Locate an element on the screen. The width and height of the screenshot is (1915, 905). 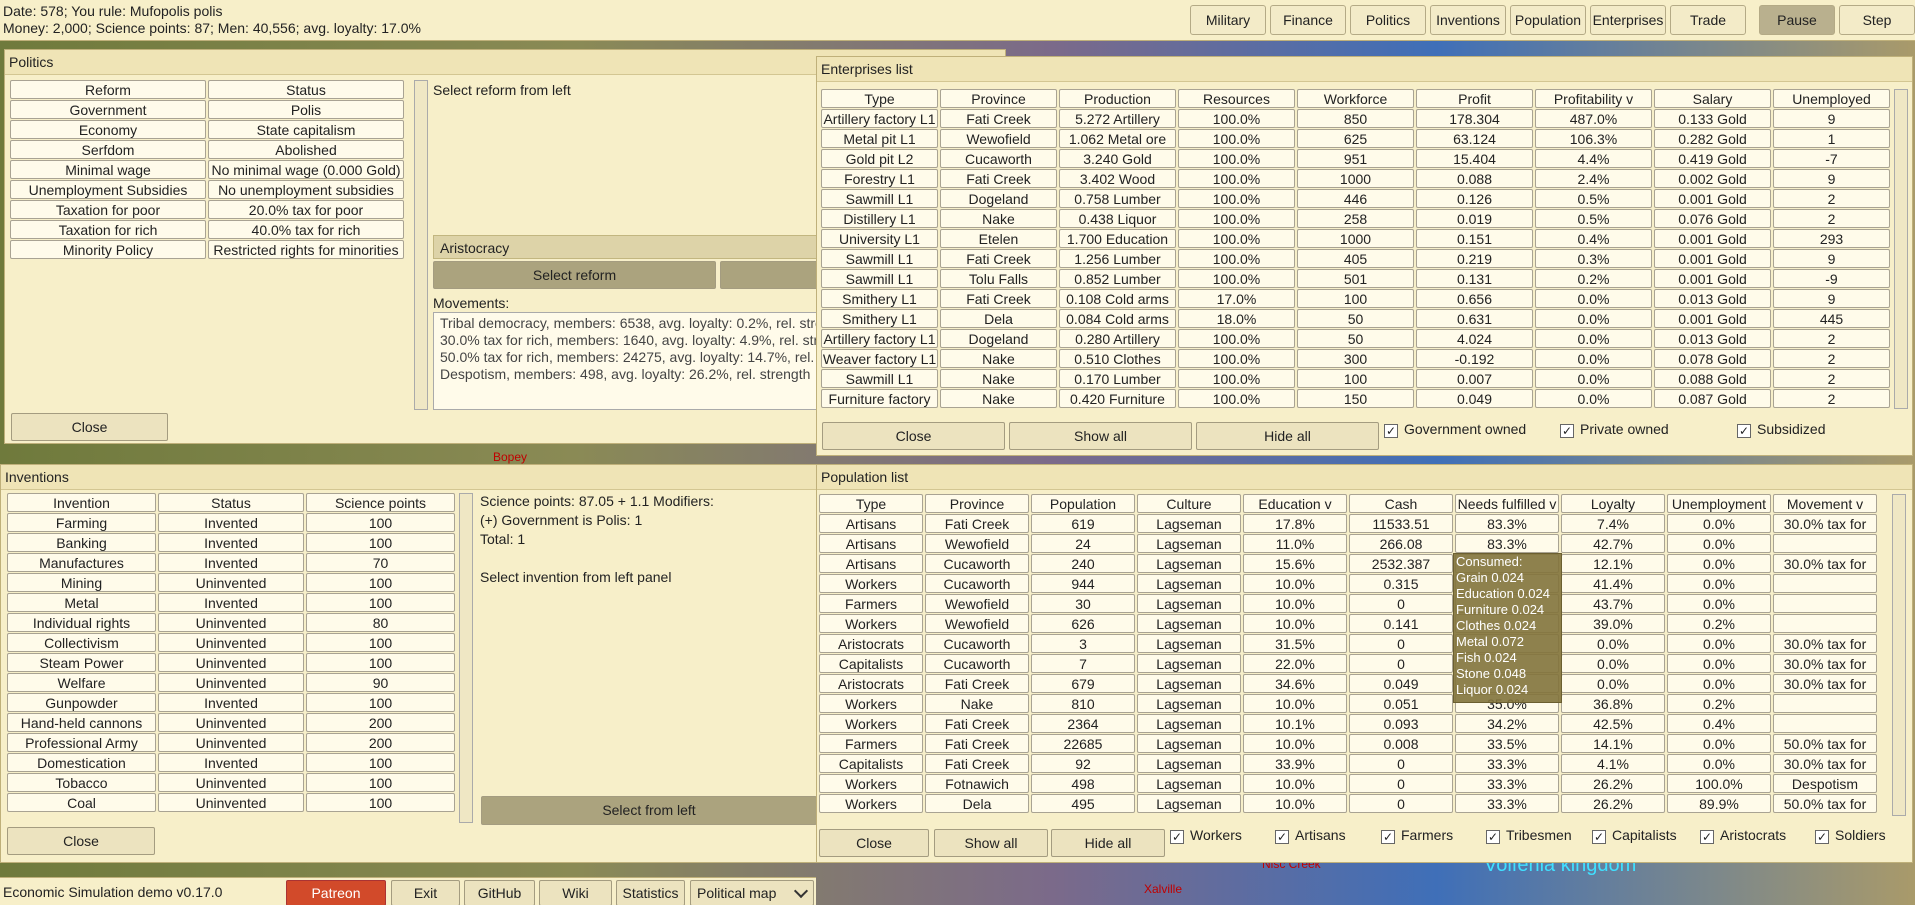
table-cell: 0.0% is located at coordinates (1593, 378).